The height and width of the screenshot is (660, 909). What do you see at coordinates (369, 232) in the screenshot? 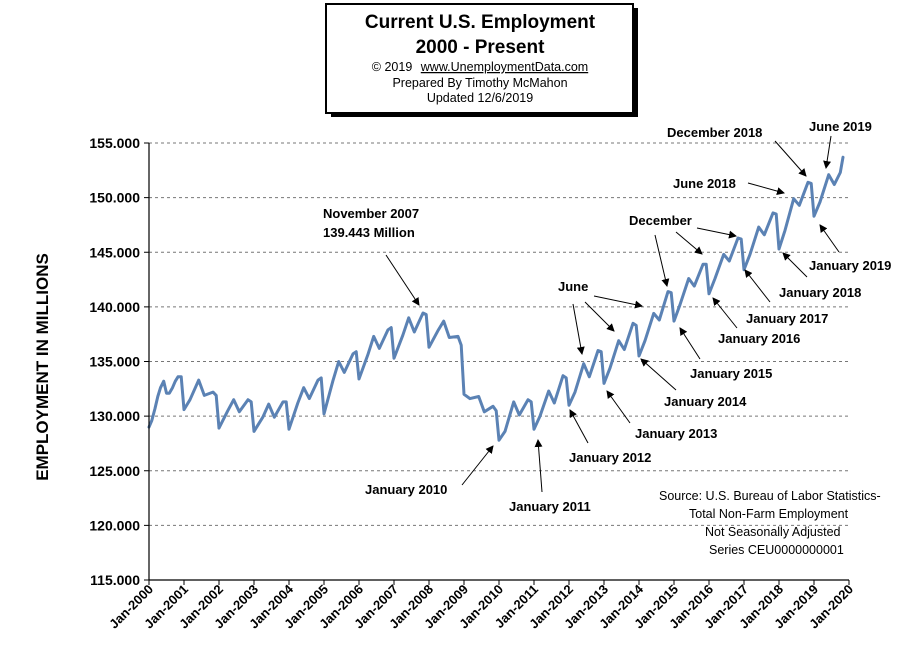
I see `annotation-november-2007-line-1: 139.443 Million` at bounding box center [369, 232].